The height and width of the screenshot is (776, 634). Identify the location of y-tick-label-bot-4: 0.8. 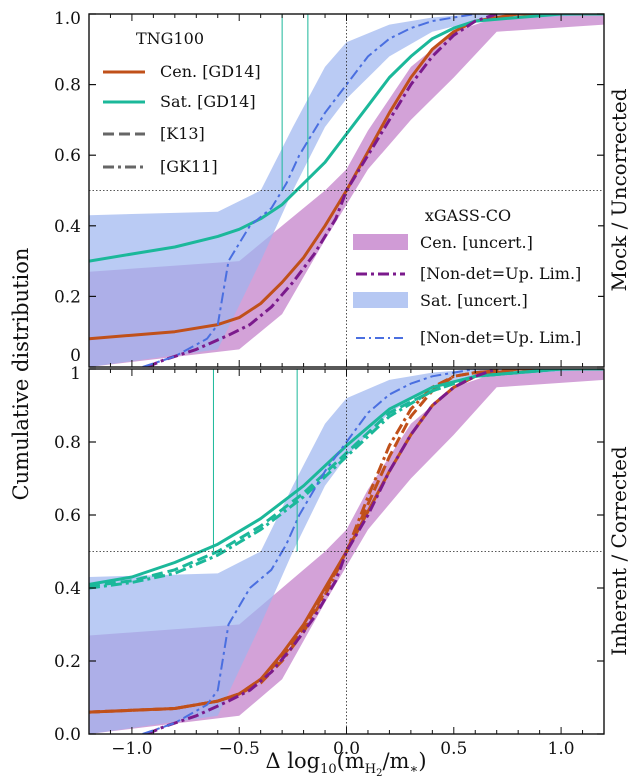
(67, 443).